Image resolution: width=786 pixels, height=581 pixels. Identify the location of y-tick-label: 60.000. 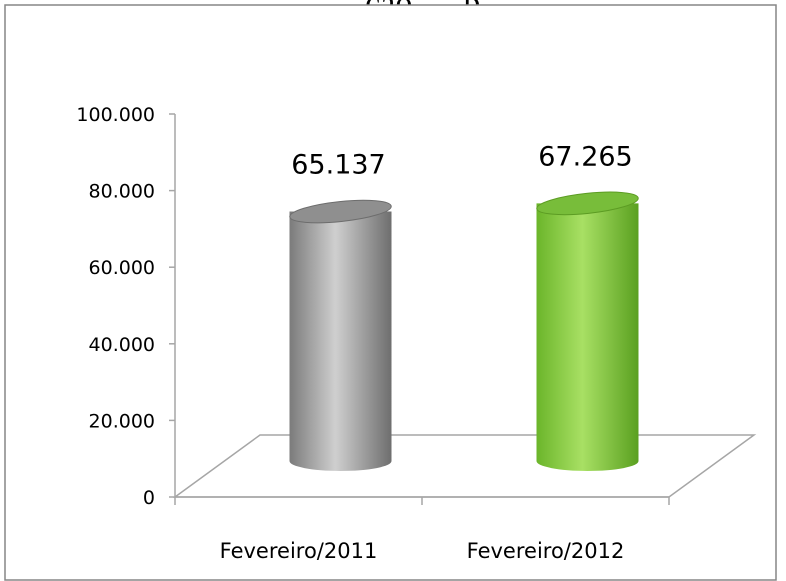
(122, 268).